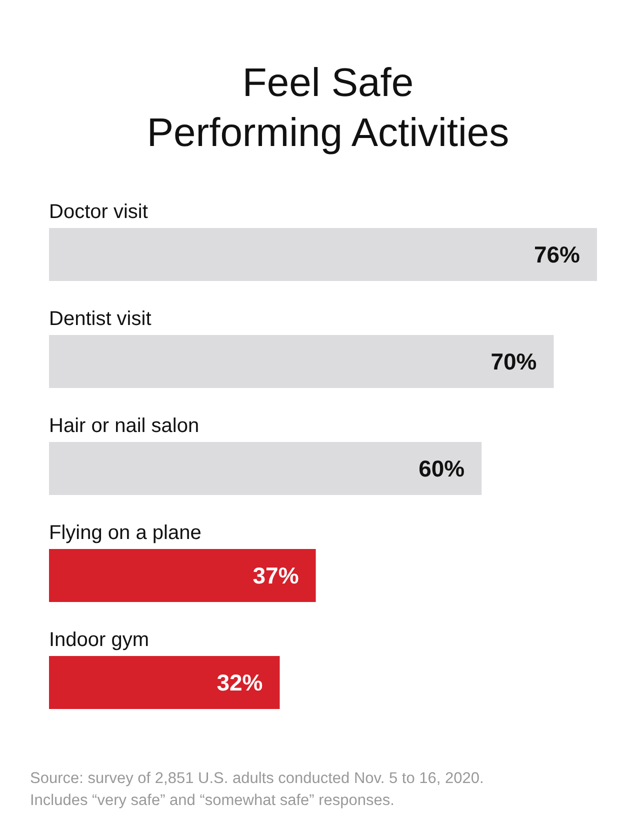  What do you see at coordinates (239, 683) in the screenshot?
I see `data-label: 32%` at bounding box center [239, 683].